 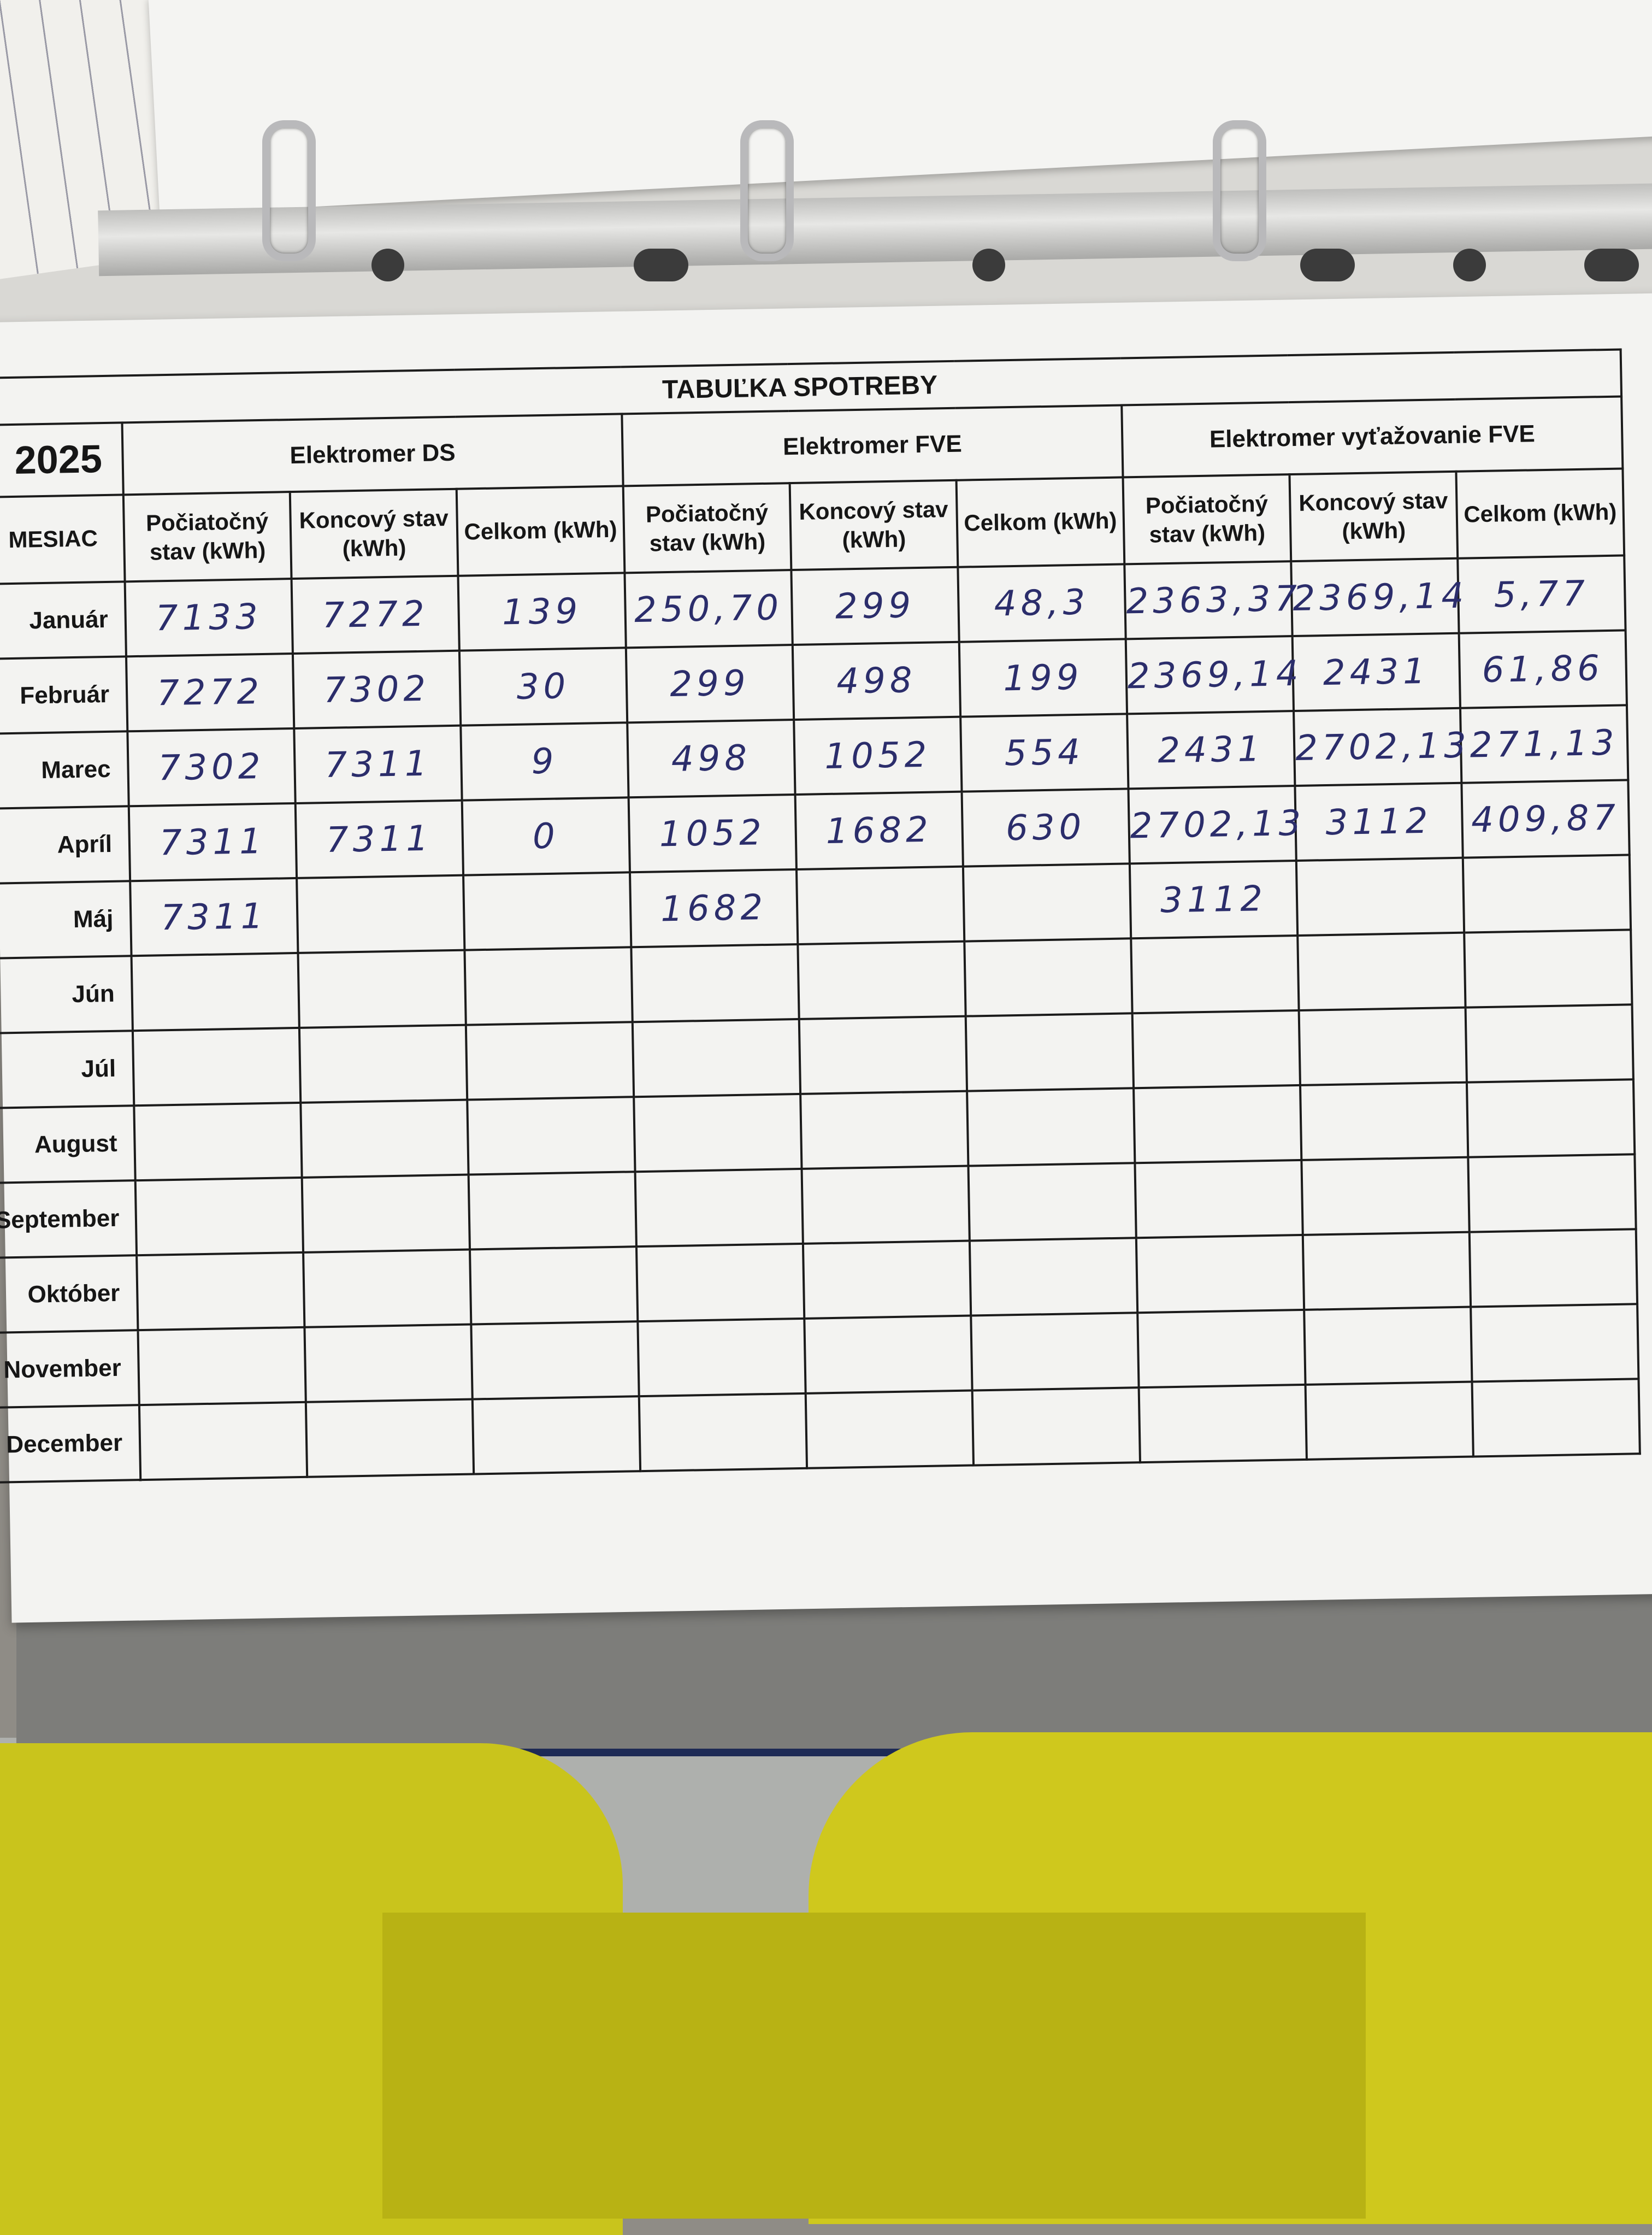 What do you see at coordinates (1542, 594) in the screenshot?
I see `handwritten-cell: 5,77` at bounding box center [1542, 594].